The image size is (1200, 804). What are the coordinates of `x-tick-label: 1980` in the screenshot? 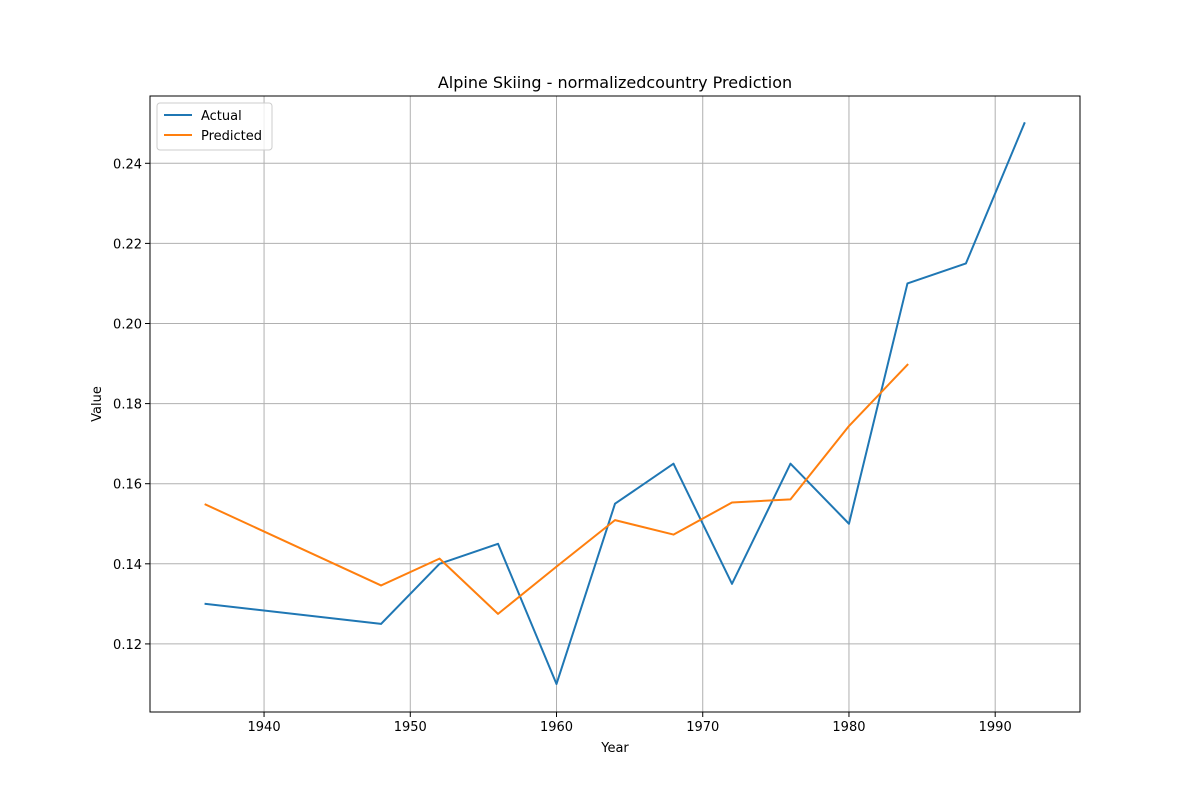 It's located at (848, 727).